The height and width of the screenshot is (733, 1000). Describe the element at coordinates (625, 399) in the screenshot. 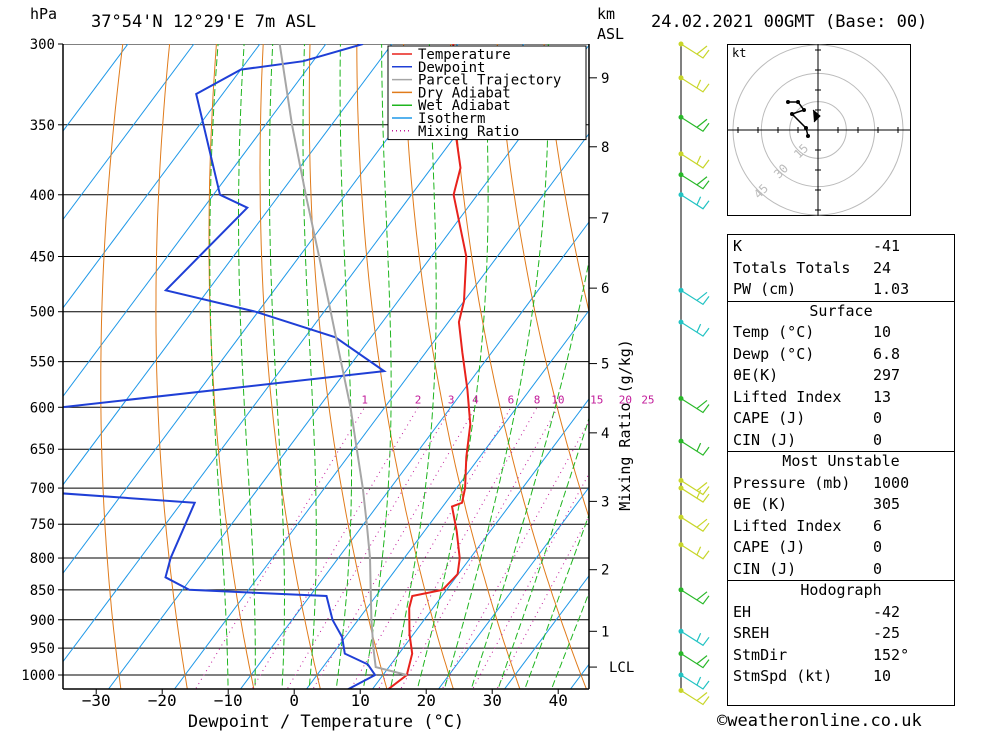

I see `mixing-ratio-label: 20` at that location.